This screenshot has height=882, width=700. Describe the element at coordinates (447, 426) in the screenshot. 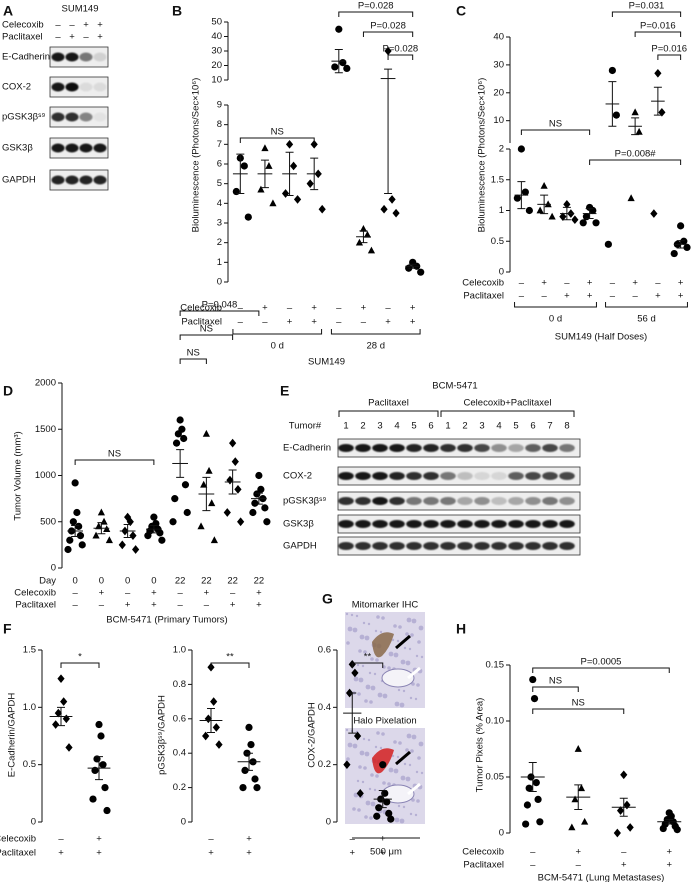

I see `label: 1` at that location.